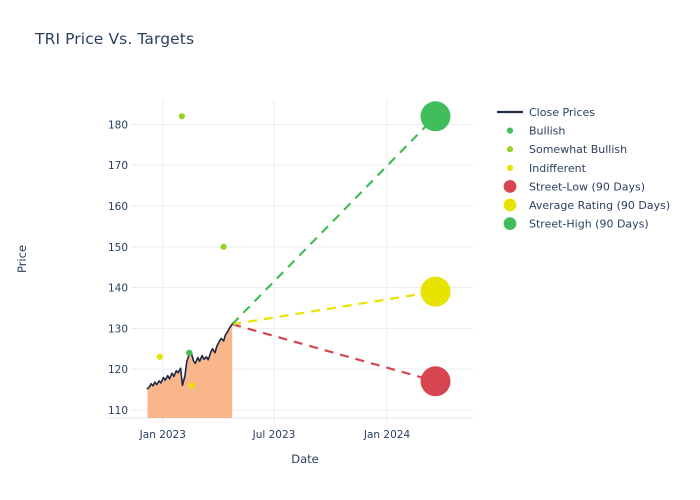 This screenshot has height=500, width=700. What do you see at coordinates (118, 370) in the screenshot?
I see `svg-text: 120` at bounding box center [118, 370].